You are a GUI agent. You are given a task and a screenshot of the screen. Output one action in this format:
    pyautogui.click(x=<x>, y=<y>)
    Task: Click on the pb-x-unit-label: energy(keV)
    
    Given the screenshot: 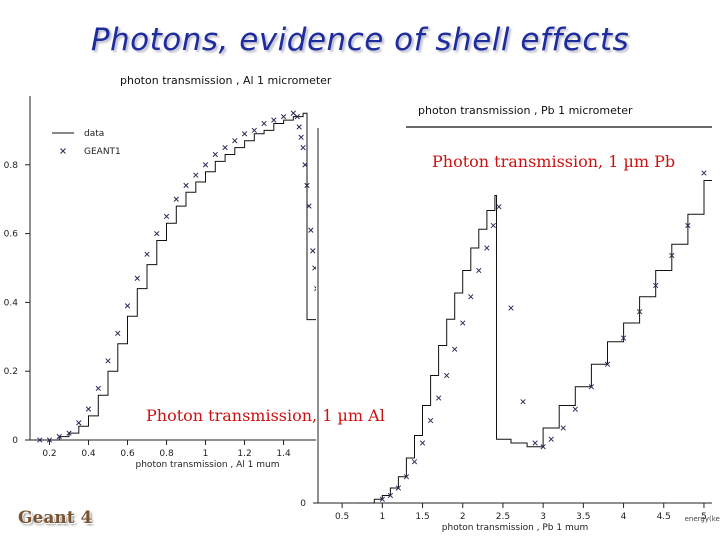 What is the action you would take?
    pyautogui.click(x=702, y=519)
    